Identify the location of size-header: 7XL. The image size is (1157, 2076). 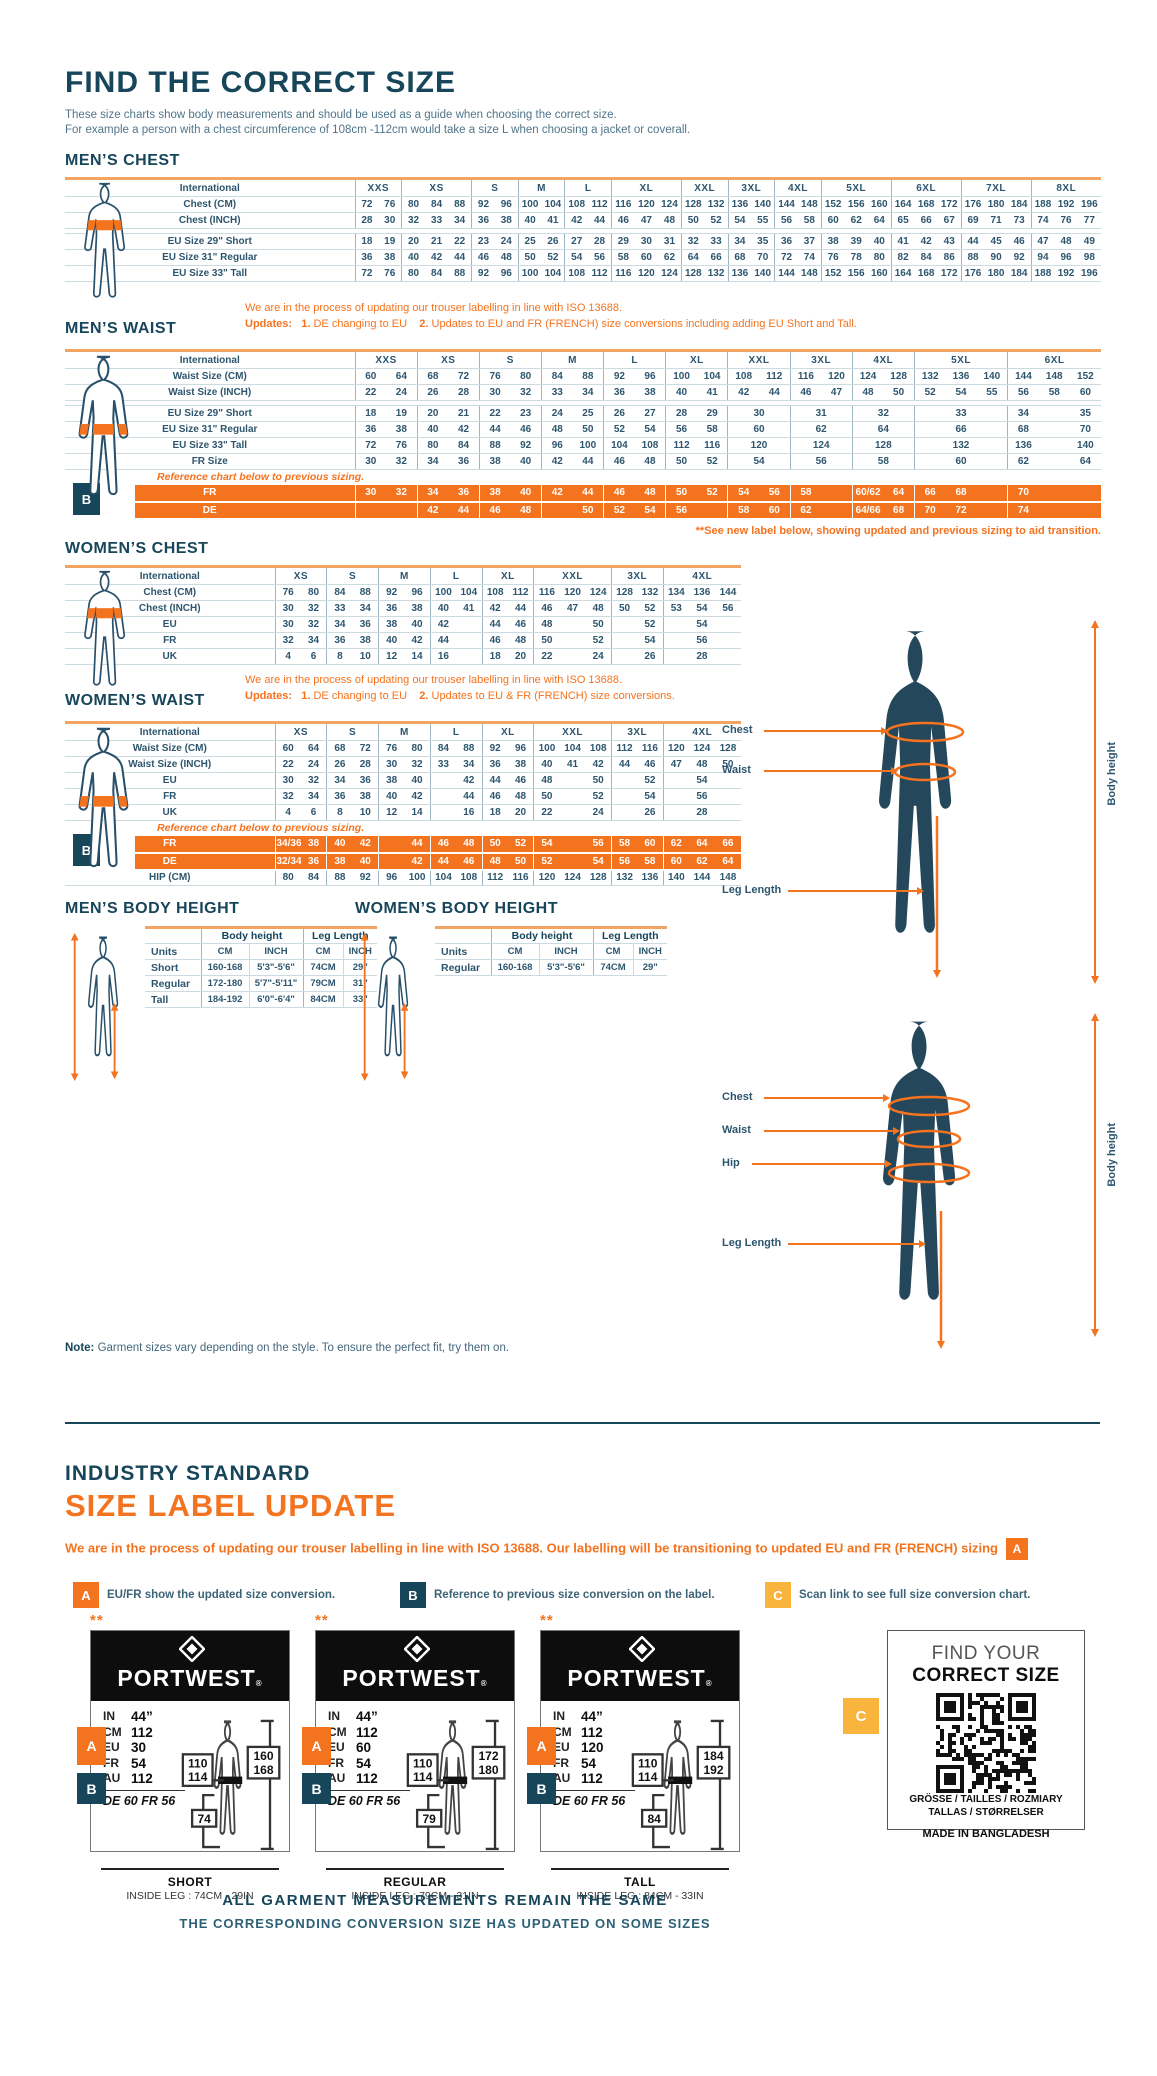
(996, 187).